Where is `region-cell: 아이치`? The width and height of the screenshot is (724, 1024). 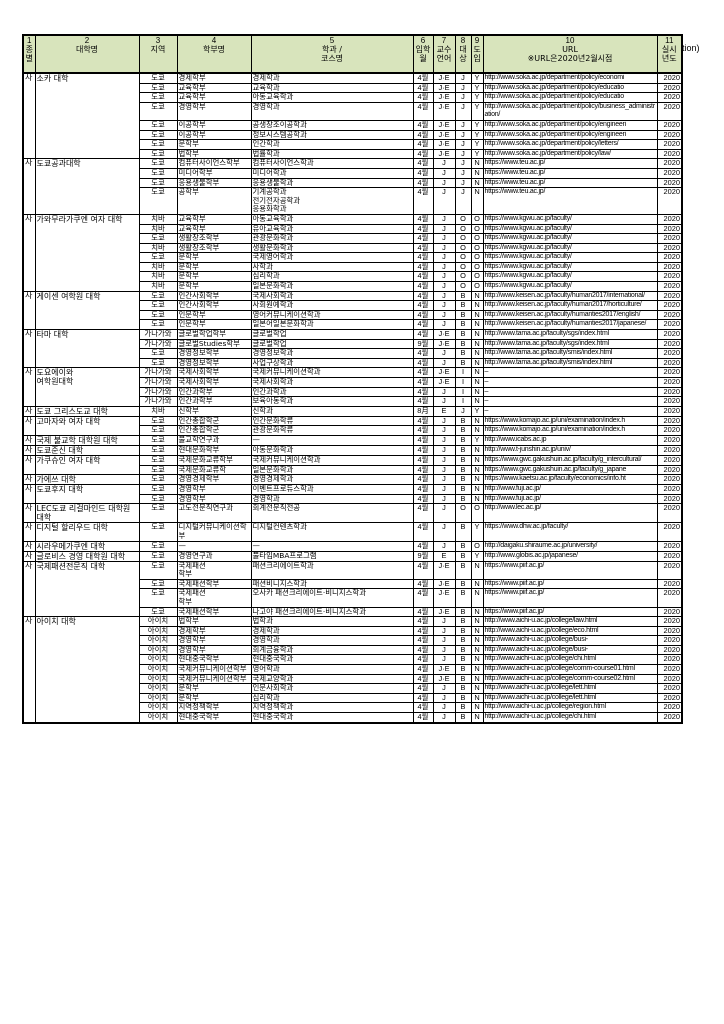 region-cell: 아이치 is located at coordinates (158, 640).